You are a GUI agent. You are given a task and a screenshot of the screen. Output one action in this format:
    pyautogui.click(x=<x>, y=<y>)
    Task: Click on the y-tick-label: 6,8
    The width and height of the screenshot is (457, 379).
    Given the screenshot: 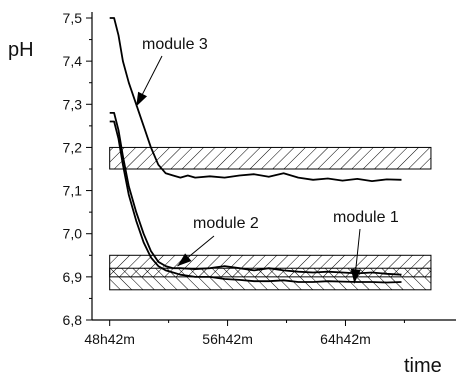 What is the action you would take?
    pyautogui.click(x=73, y=320)
    